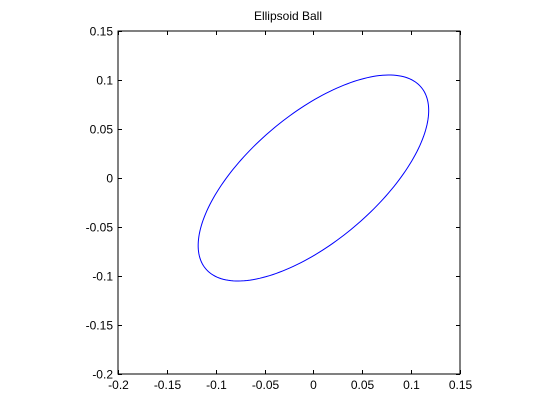 Image resolution: width=560 pixels, height=420 pixels. Describe the element at coordinates (102, 277) in the screenshot. I see `y-tick-label: -0.1` at that location.